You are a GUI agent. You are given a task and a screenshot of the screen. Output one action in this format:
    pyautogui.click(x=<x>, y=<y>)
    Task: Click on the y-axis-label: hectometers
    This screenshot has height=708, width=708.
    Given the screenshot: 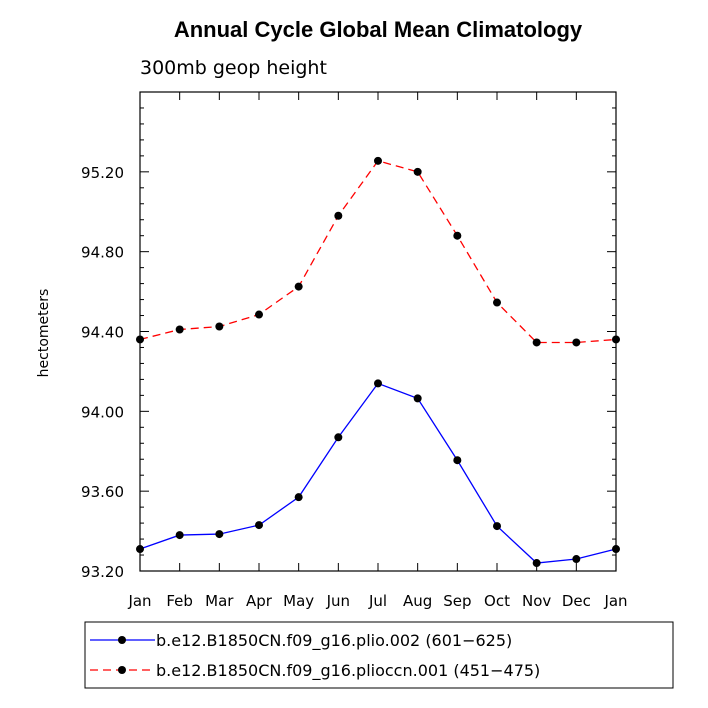 What is the action you would take?
    pyautogui.click(x=44, y=333)
    